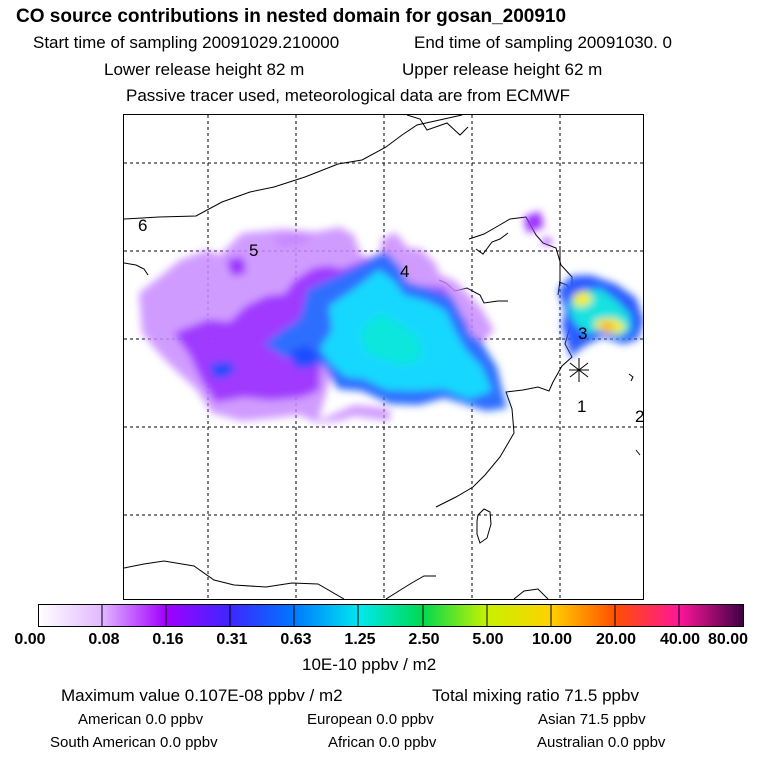  What do you see at coordinates (232, 639) in the screenshot?
I see `colorbar-tick-3: 0.31` at bounding box center [232, 639].